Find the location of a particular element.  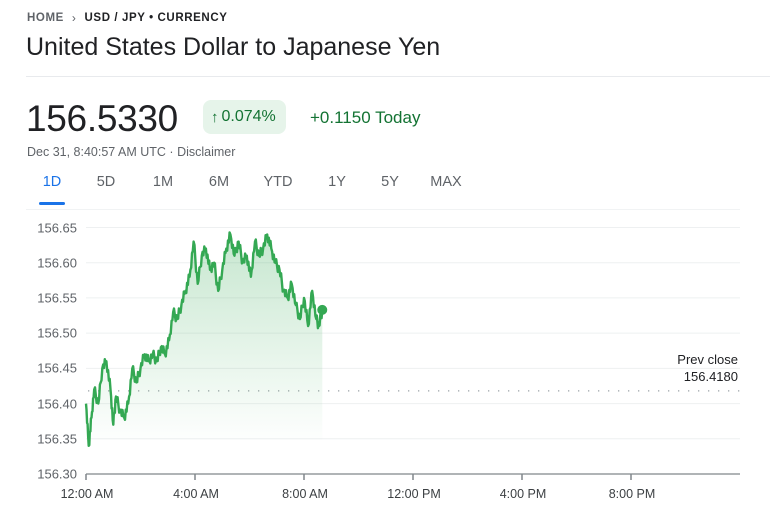

tab-1y: 1Y is located at coordinates (337, 182).